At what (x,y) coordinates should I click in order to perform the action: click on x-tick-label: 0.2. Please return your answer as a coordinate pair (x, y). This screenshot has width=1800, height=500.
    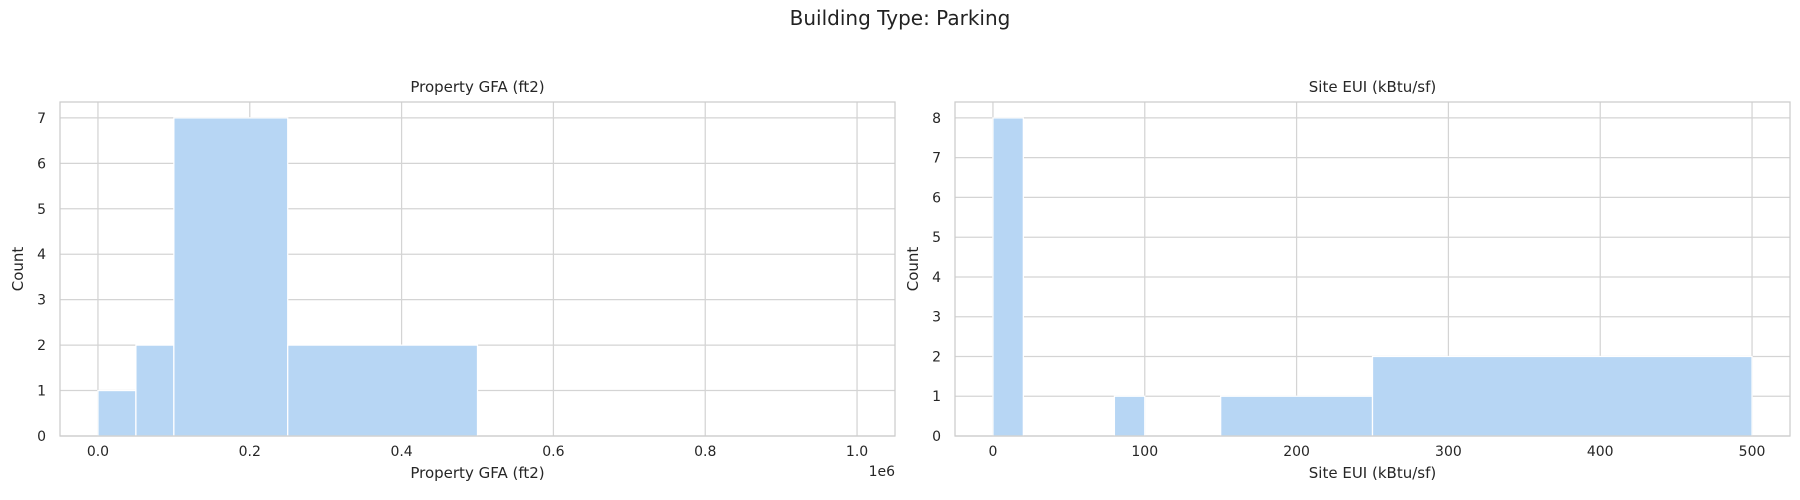
    Looking at the image, I should click on (250, 452).